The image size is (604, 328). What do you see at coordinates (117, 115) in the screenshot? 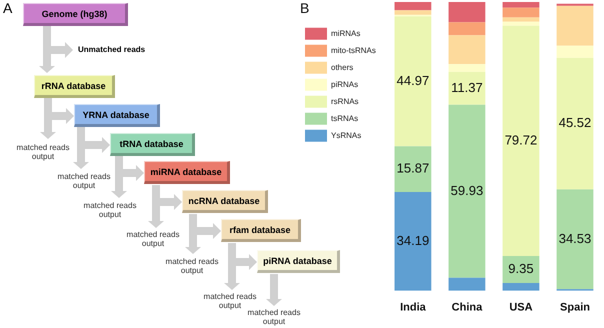
I see `text: YRNA database` at bounding box center [117, 115].